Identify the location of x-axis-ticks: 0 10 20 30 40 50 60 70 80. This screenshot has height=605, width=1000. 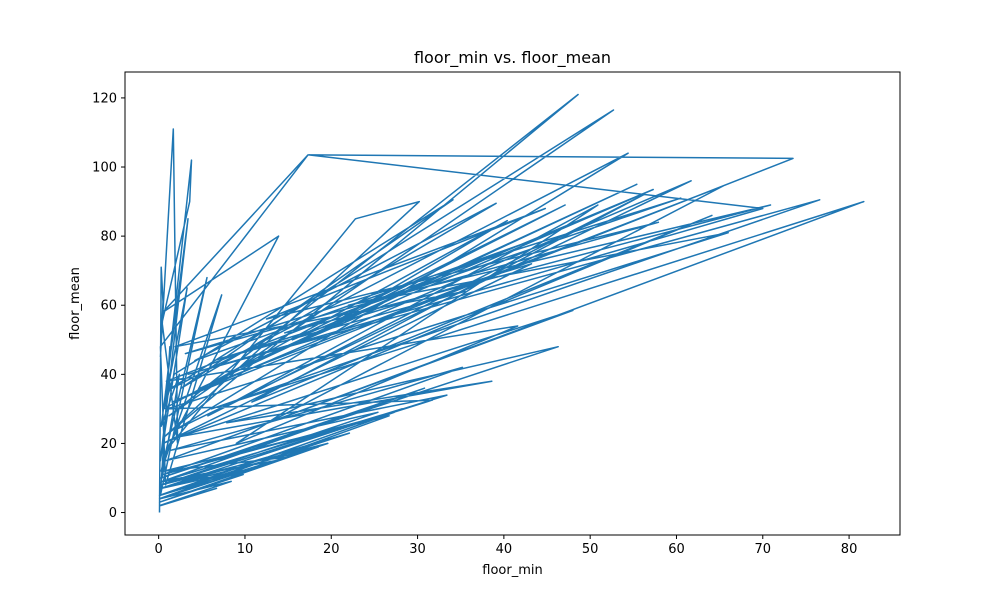
(506, 546).